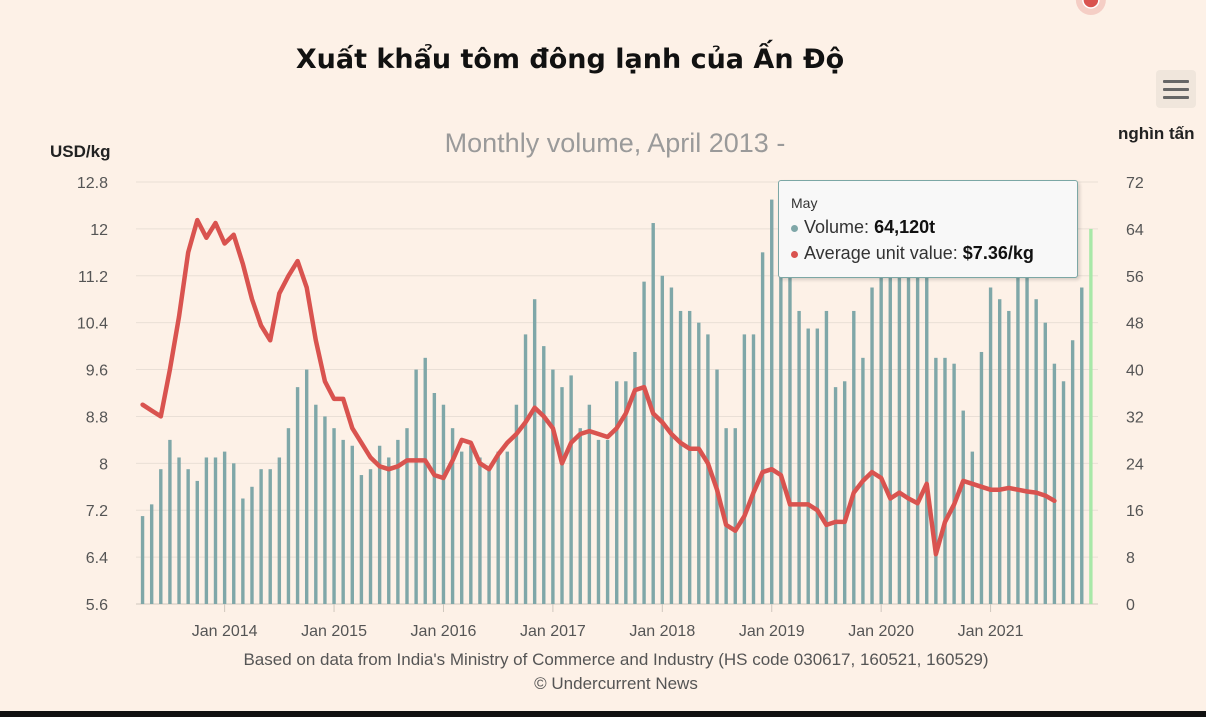  I want to click on credit-copyright: © Undercurrent News, so click(616, 683).